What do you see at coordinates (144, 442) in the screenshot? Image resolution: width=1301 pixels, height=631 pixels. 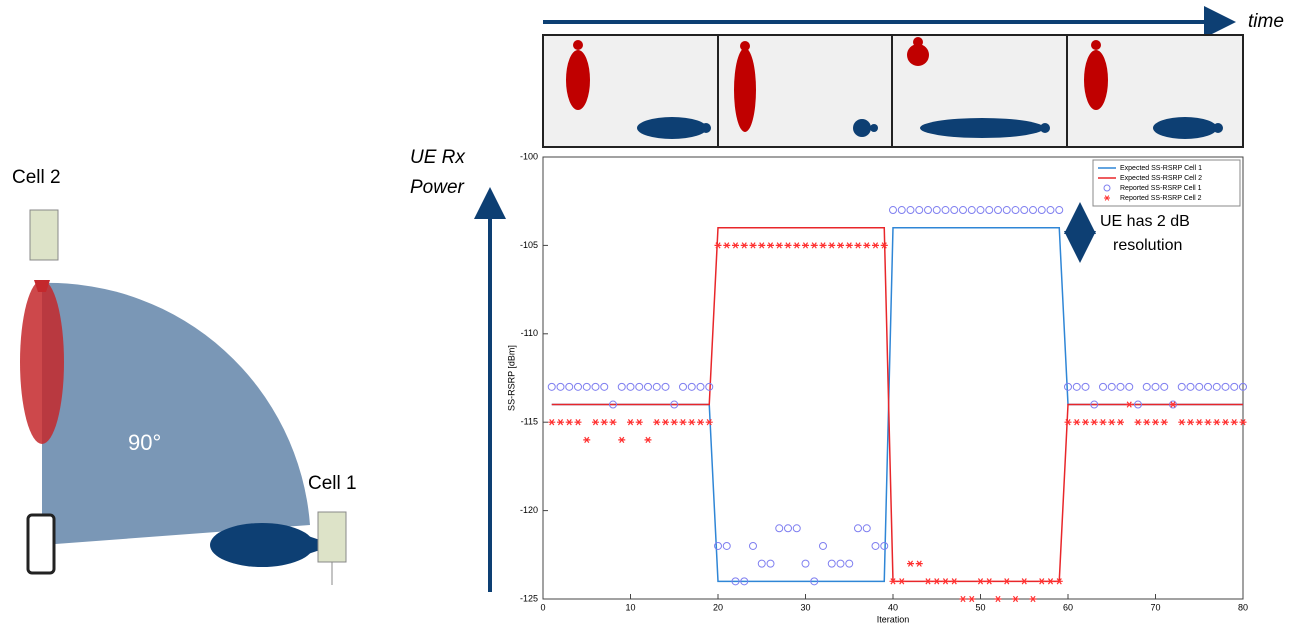 I see `angle-label: 90°` at bounding box center [144, 442].